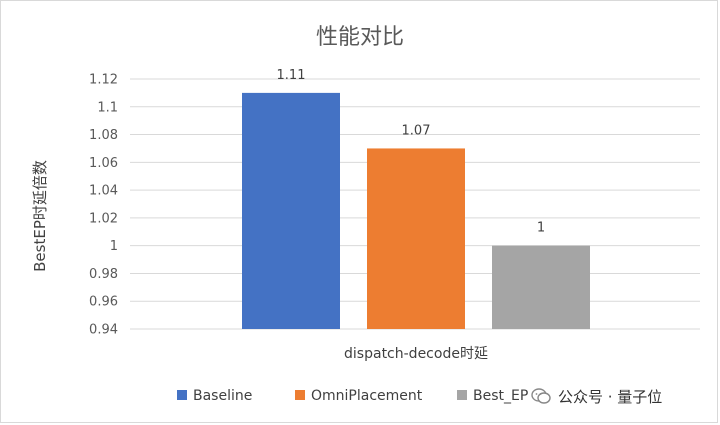 The height and width of the screenshot is (425, 720). Describe the element at coordinates (416, 354) in the screenshot. I see `x-category-label: dispatch-decode时延` at that location.